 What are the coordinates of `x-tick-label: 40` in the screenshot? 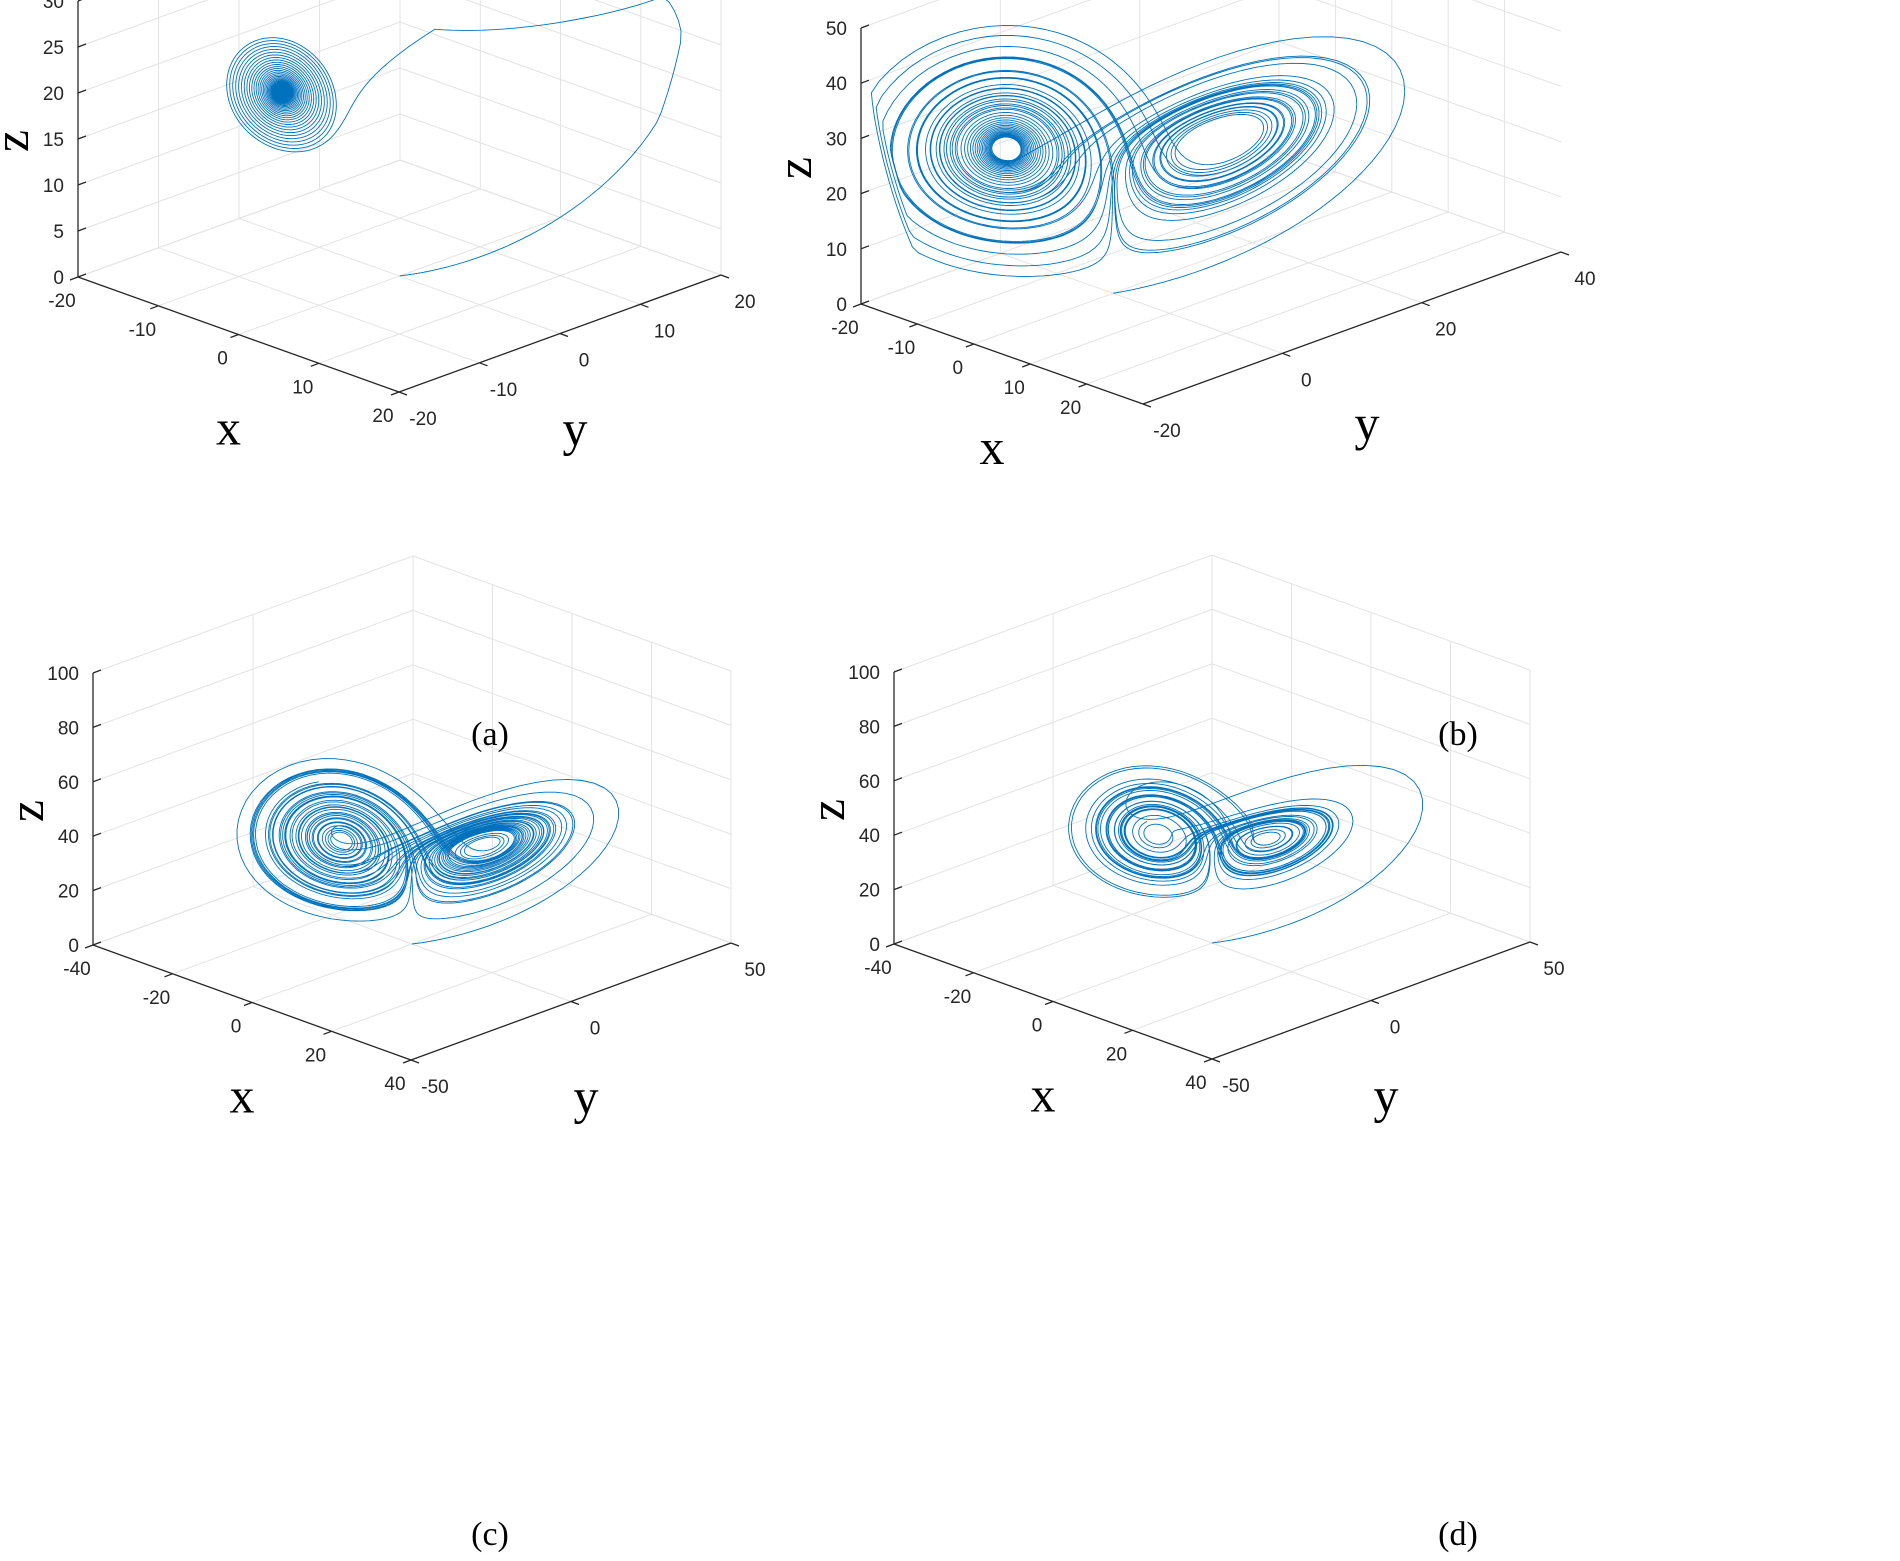 It's located at (1195, 1083).